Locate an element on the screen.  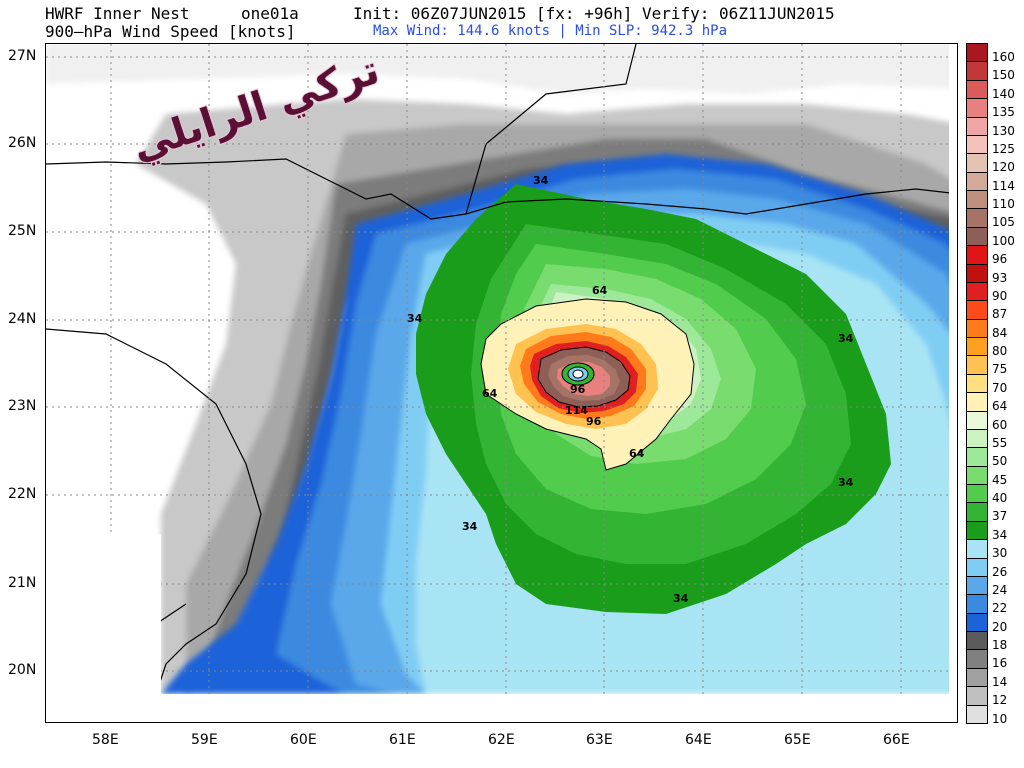
legend-row: 150 is located at coordinates (993, 71).